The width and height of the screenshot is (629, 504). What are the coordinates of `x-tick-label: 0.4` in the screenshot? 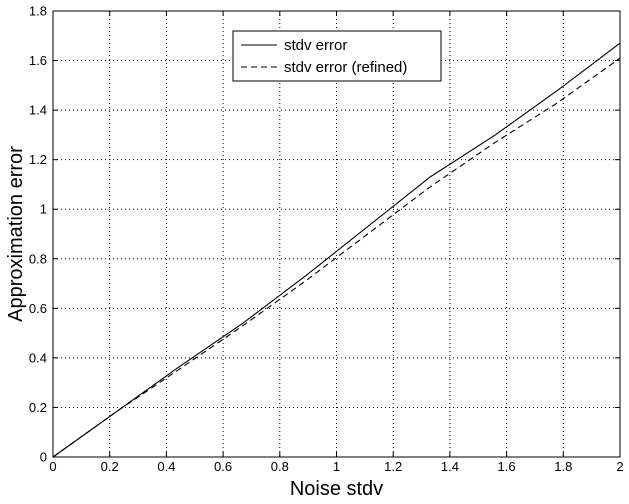 It's located at (166, 466).